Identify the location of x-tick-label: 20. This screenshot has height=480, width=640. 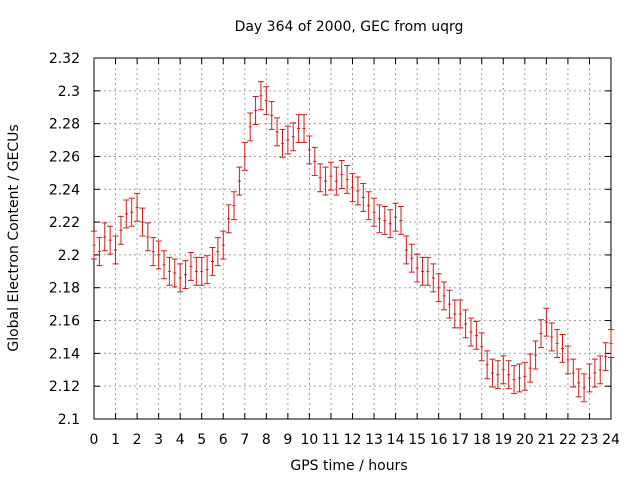
(525, 440).